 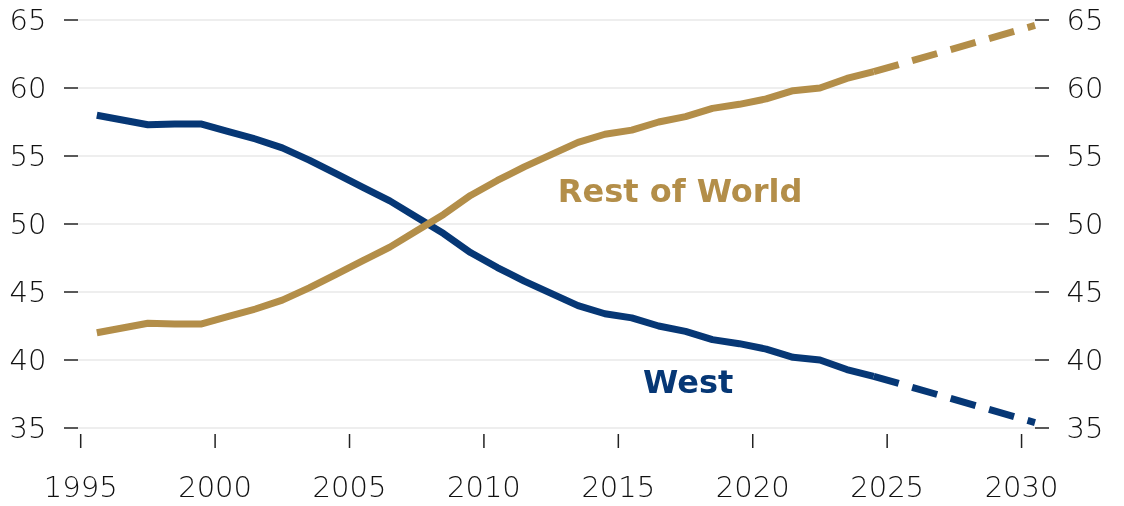 What do you see at coordinates (887, 487) in the screenshot?
I see `x-tick-label: 2025` at bounding box center [887, 487].